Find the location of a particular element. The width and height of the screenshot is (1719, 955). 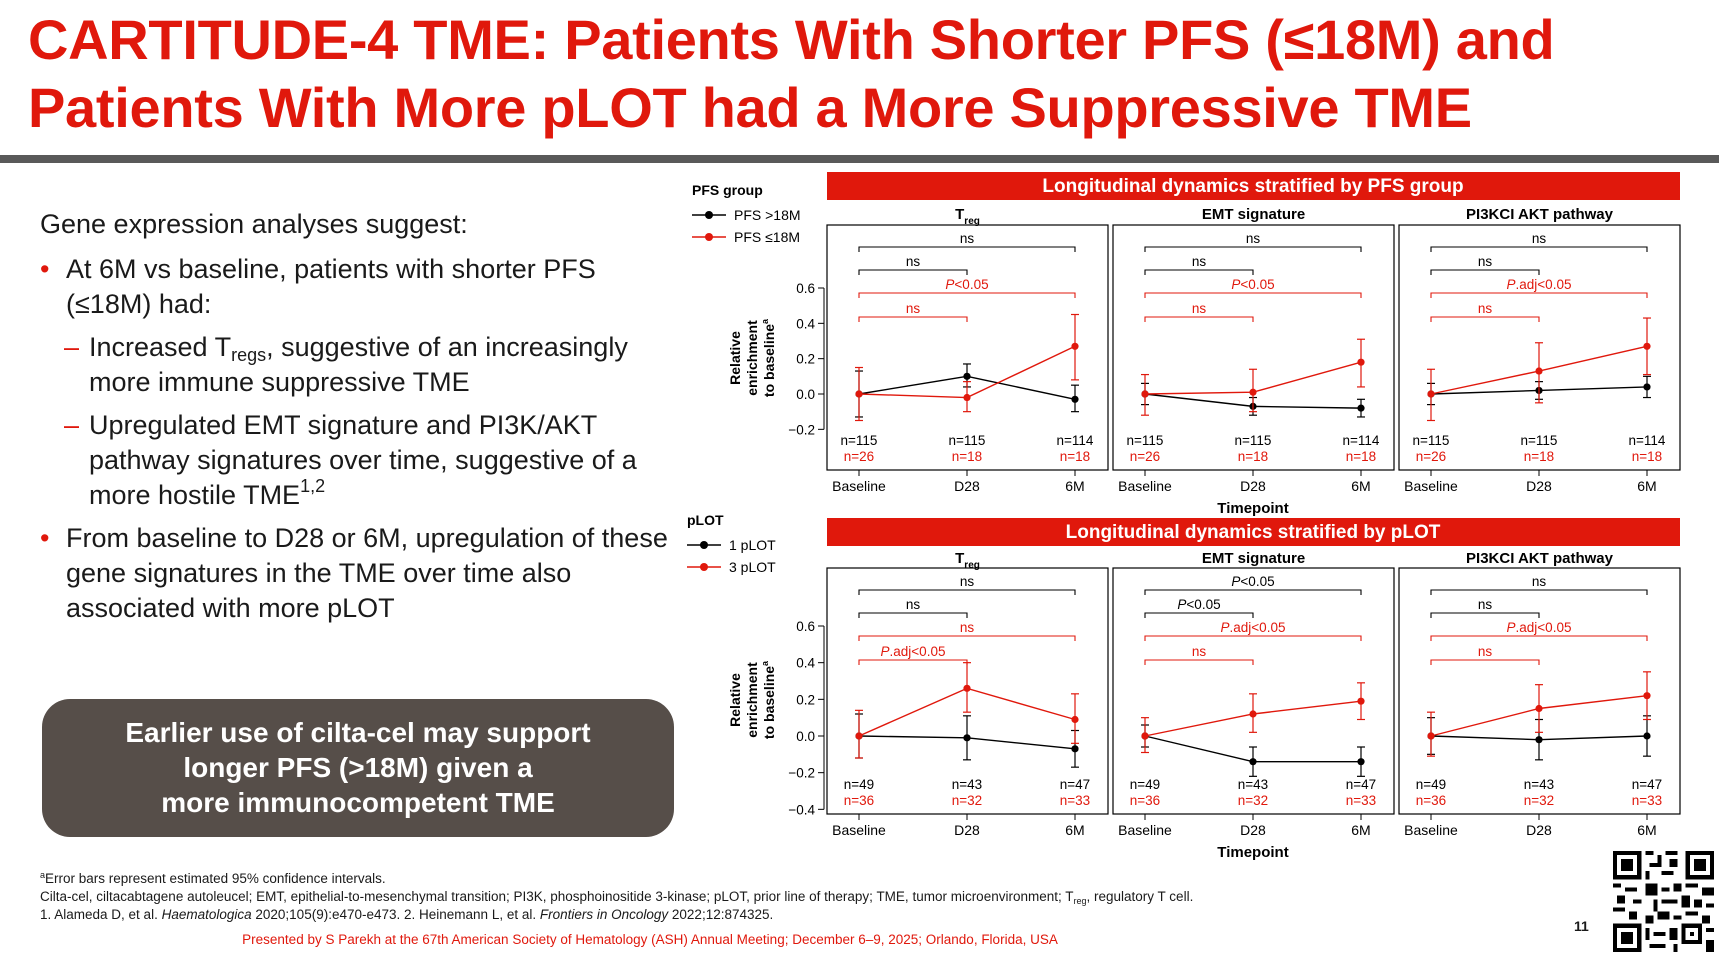

section-banner is located at coordinates (1253, 186).